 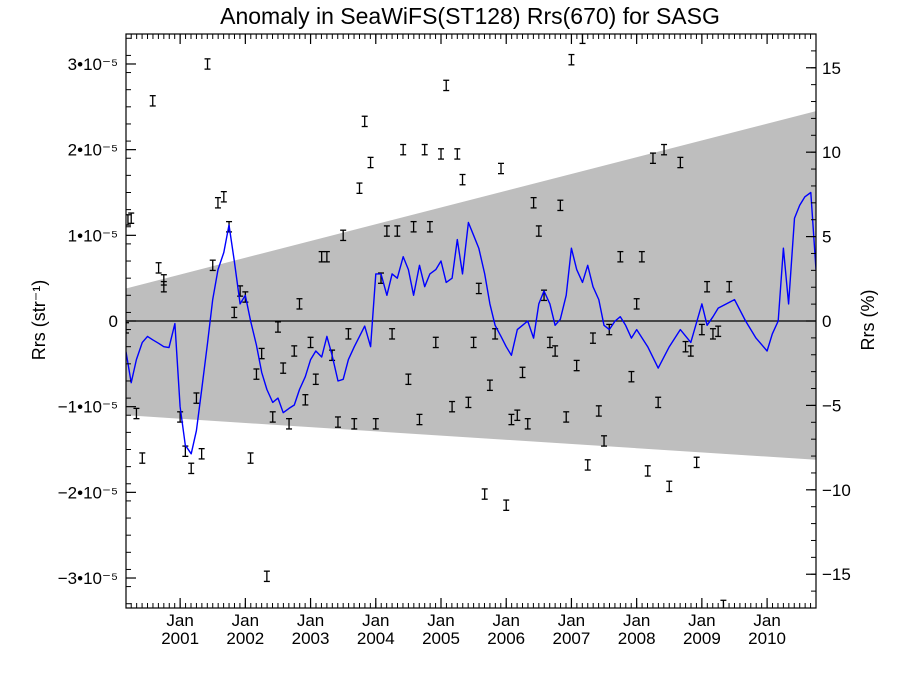 I want to click on y-tick-label-right: 0, so click(x=826, y=321).